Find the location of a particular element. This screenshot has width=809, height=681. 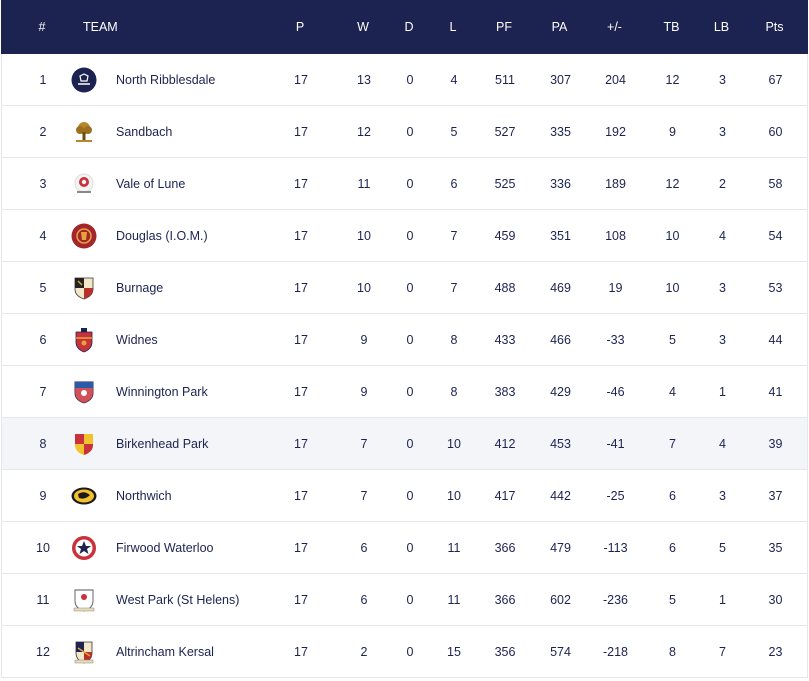

table-row: 5 Burnage 17 10 0 7 488 469 19 10 3 53 is located at coordinates (404, 288).